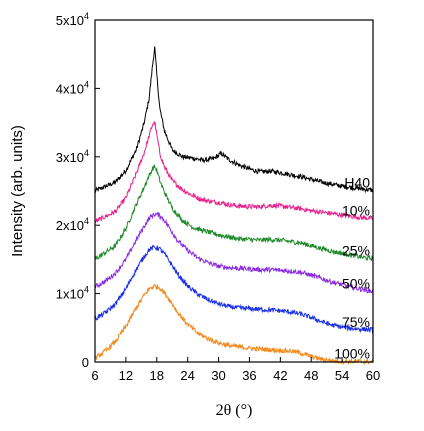  I want to click on y-tick-label: 1x10⁴, so click(72, 293).